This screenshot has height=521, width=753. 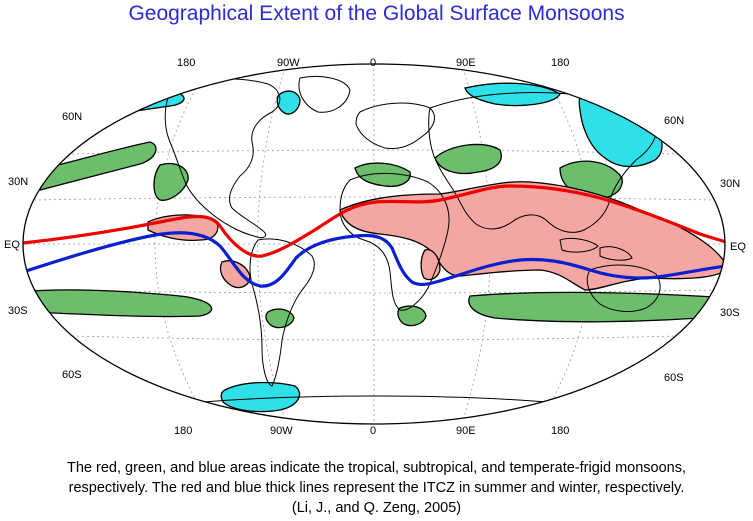 What do you see at coordinates (738, 247) in the screenshot?
I see `right-lat-label: EQ` at bounding box center [738, 247].